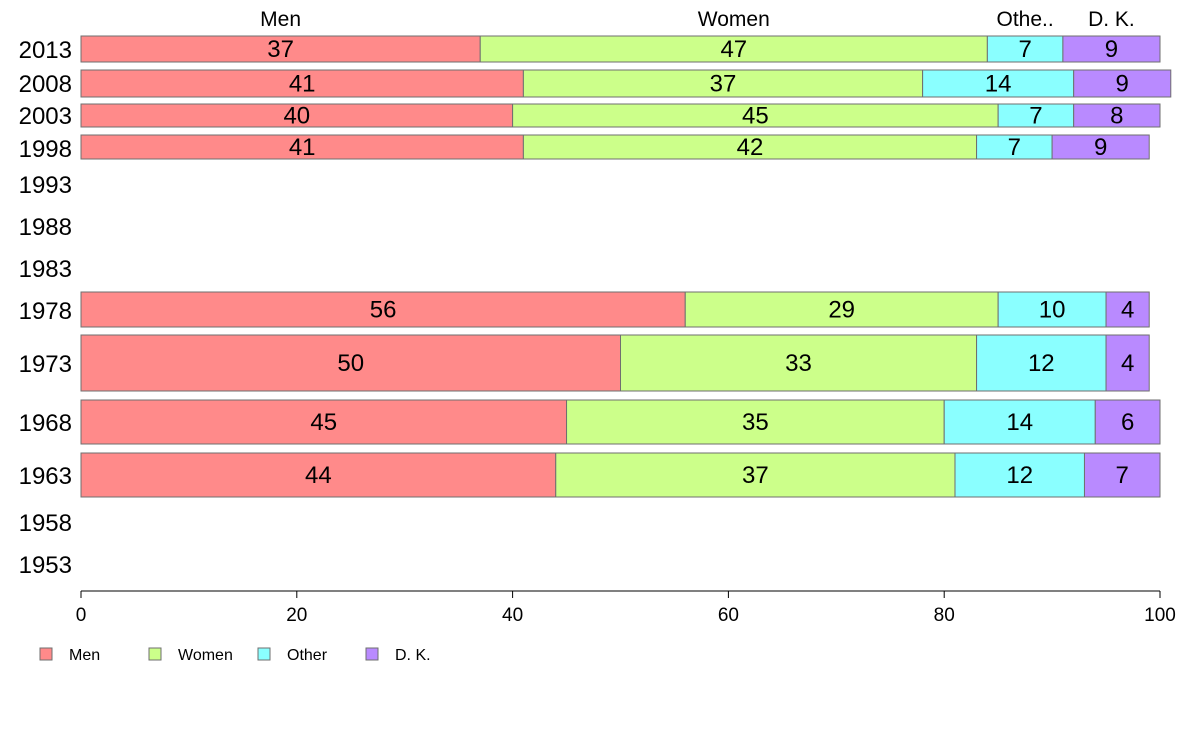  What do you see at coordinates (45, 149) in the screenshot?
I see `row-label: 1998` at bounding box center [45, 149].